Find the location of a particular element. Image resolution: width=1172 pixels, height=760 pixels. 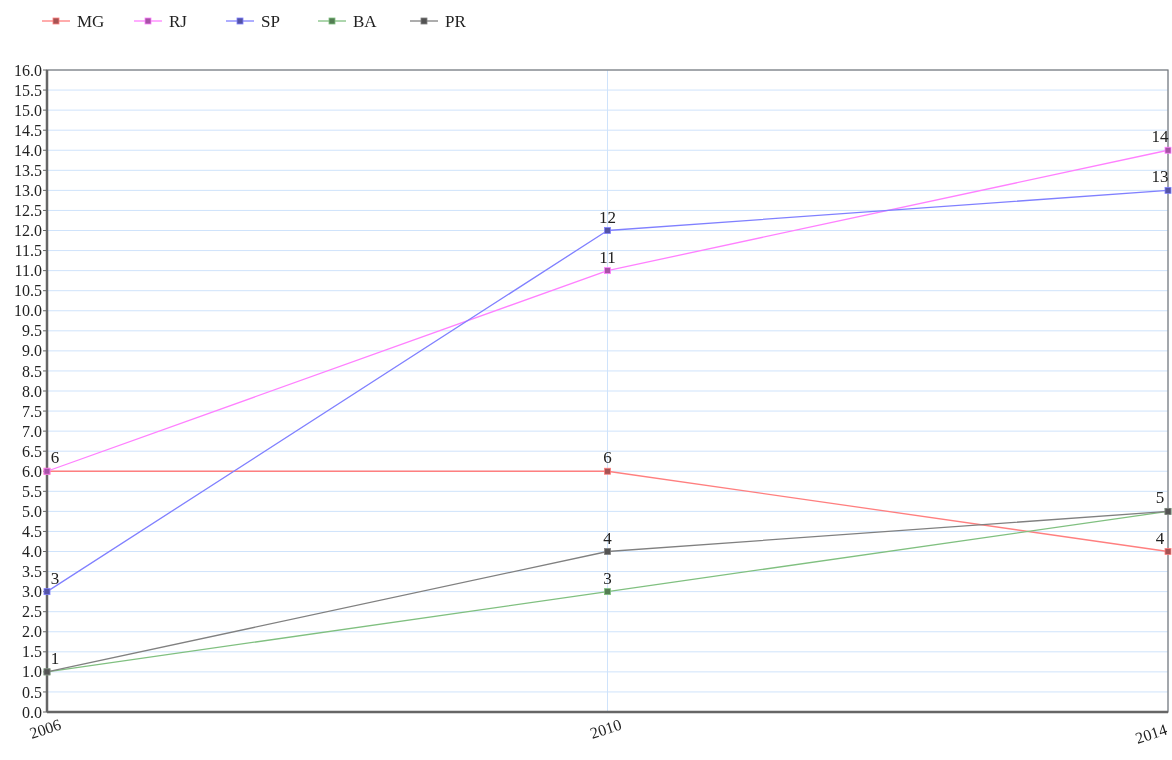

y-tick-label: 14.0 is located at coordinates (28, 150).